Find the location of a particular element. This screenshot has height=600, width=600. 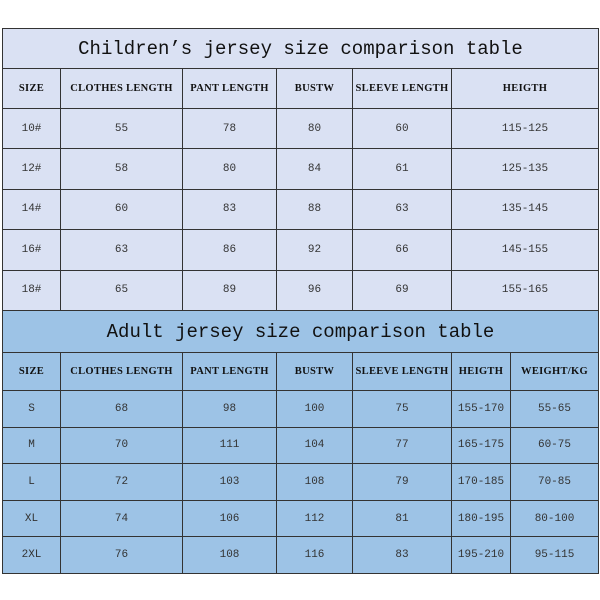

table-cell: 170-185 is located at coordinates (481, 482).